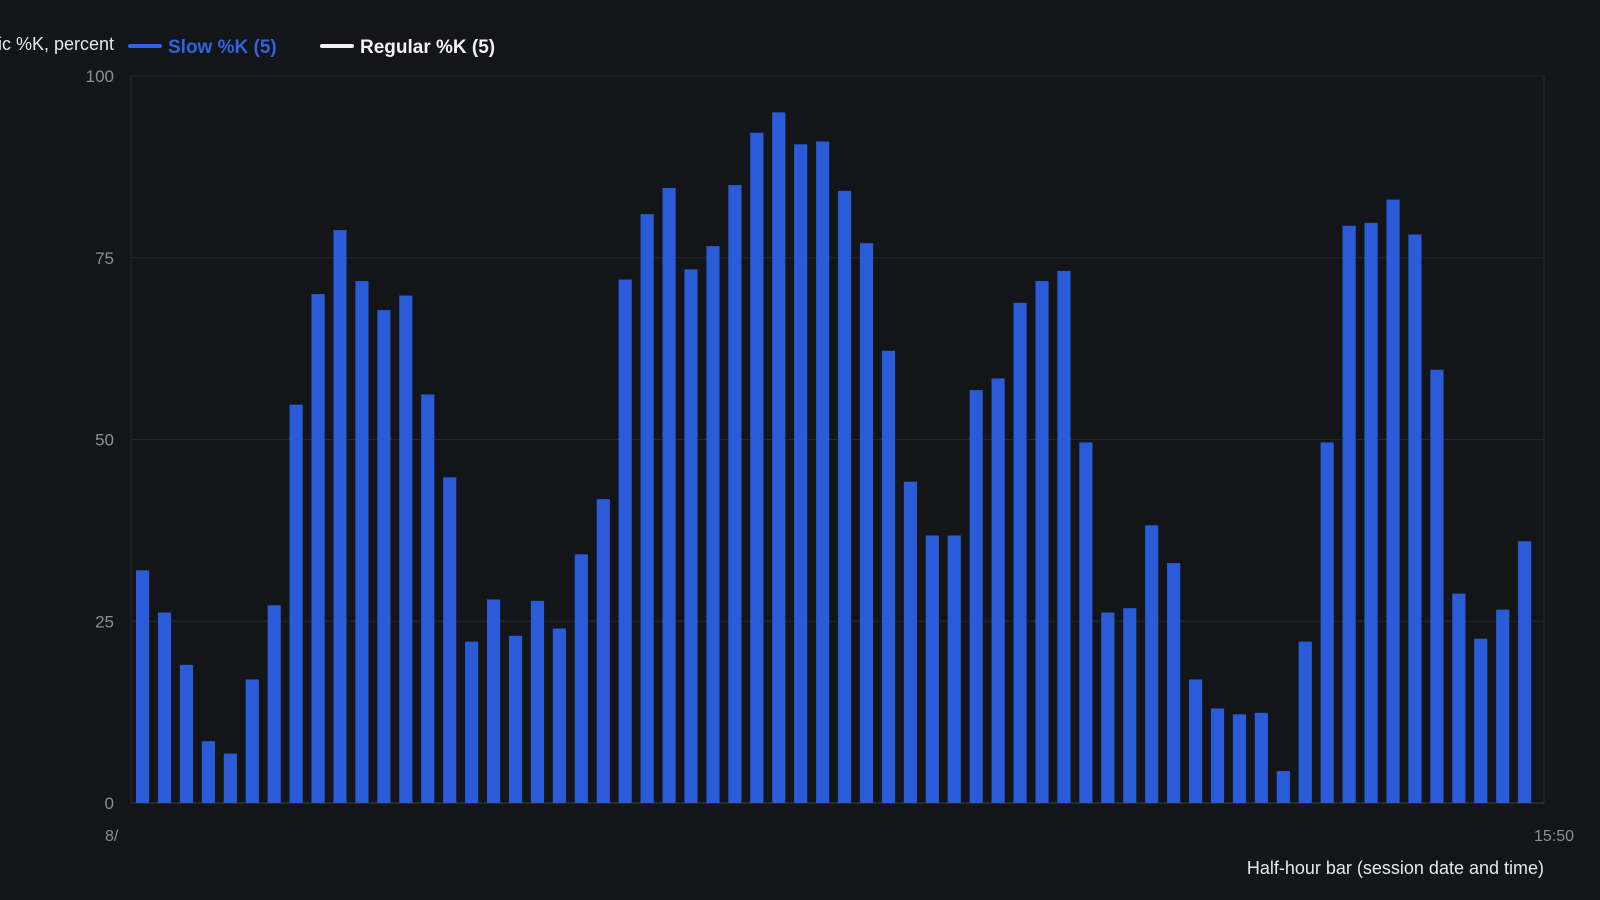 The image size is (1600, 900). I want to click on y-tick-label: 0, so click(109, 803).